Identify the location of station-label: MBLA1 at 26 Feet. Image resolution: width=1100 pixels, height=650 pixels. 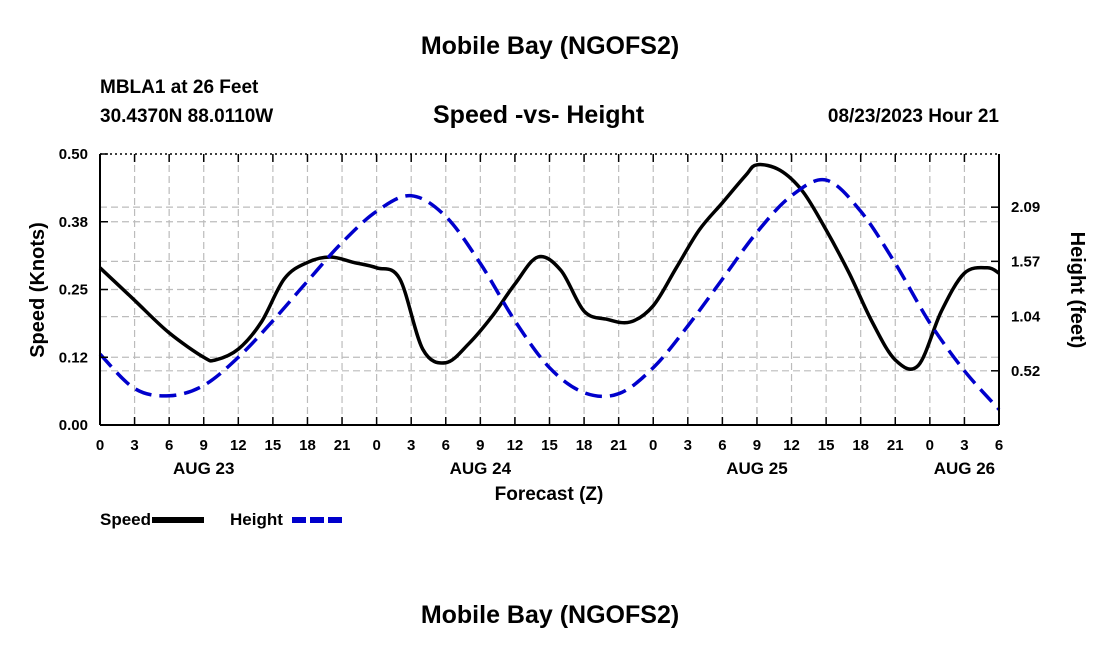
(179, 87).